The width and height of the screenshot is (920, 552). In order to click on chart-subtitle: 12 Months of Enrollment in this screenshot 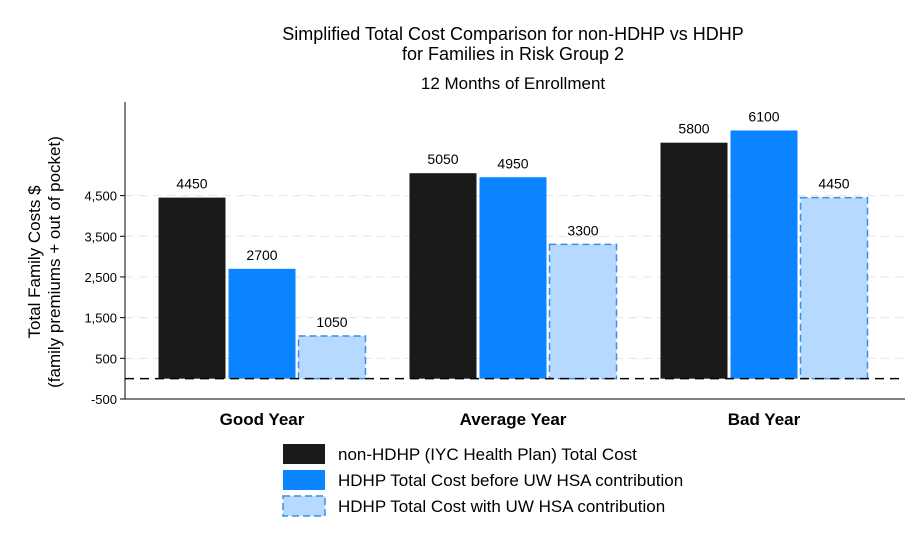, I will do `click(513, 83)`.